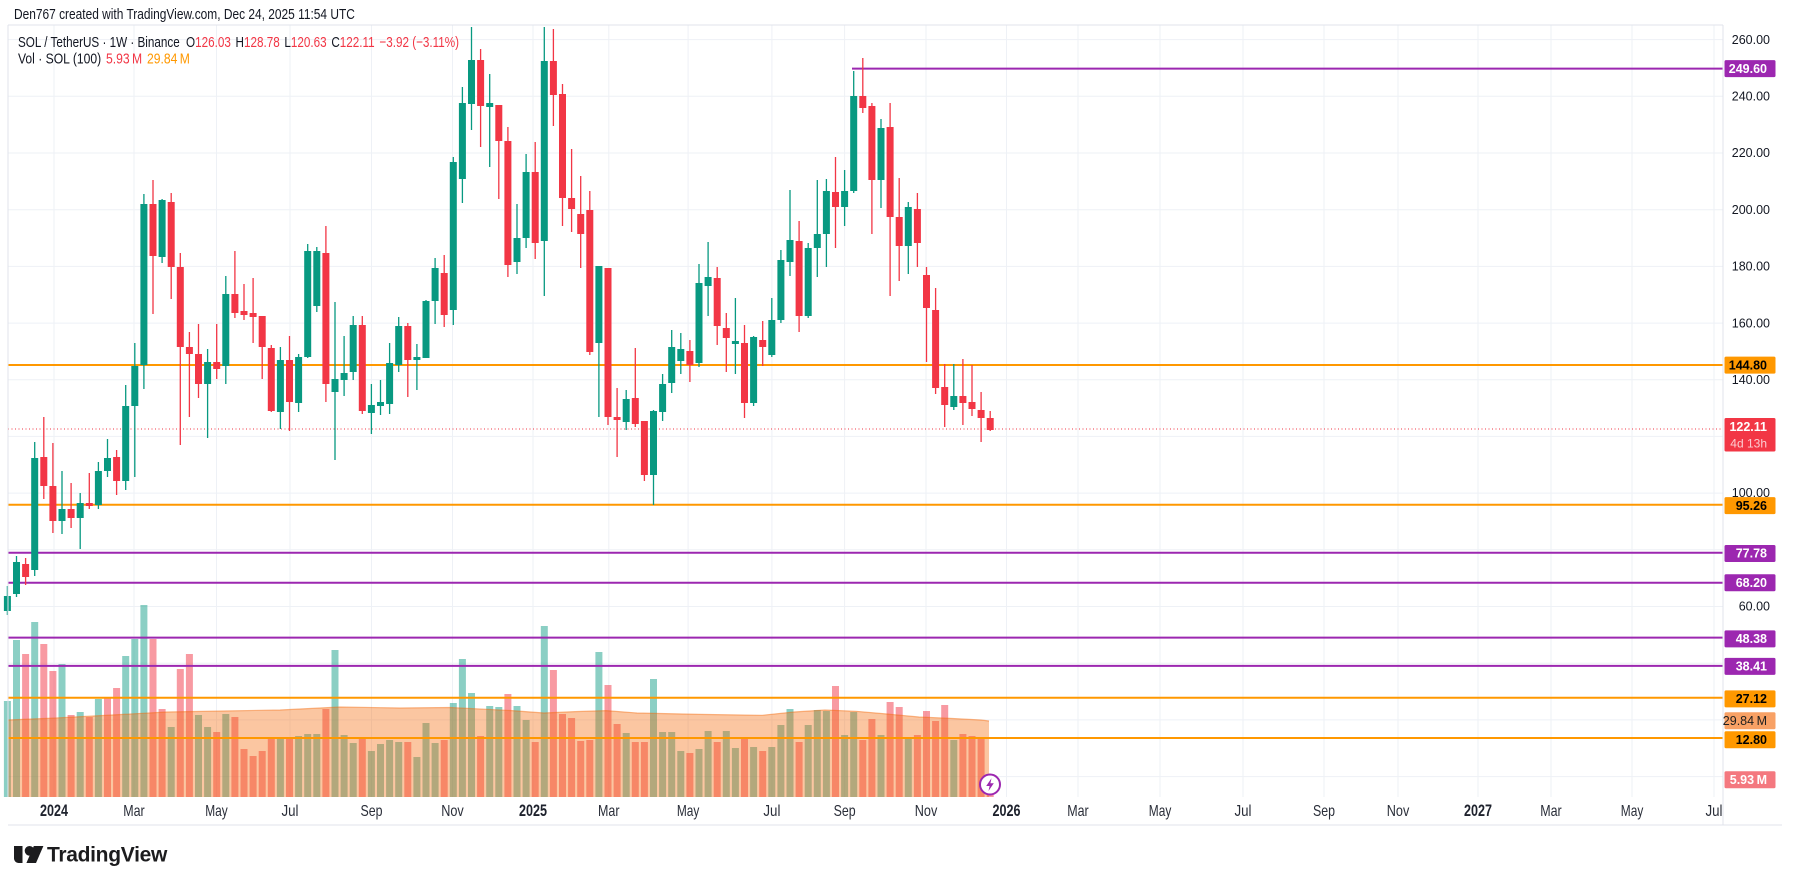 The height and width of the screenshot is (885, 1793). I want to click on svg-text: 100.00, so click(1751, 493).